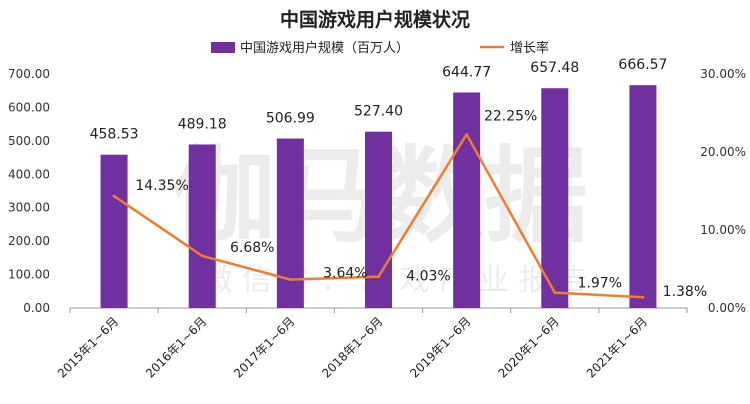 This screenshot has height=404, width=750. What do you see at coordinates (723, 230) in the screenshot?
I see `y-right-tick-label: 10.00%` at bounding box center [723, 230].